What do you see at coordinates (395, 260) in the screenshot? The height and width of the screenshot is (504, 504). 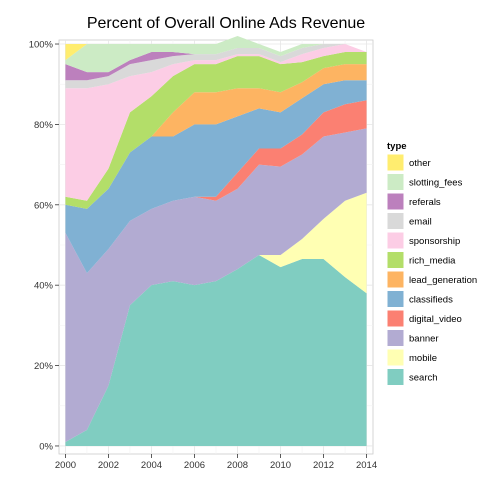 I see `legend-key-rich-media` at bounding box center [395, 260].